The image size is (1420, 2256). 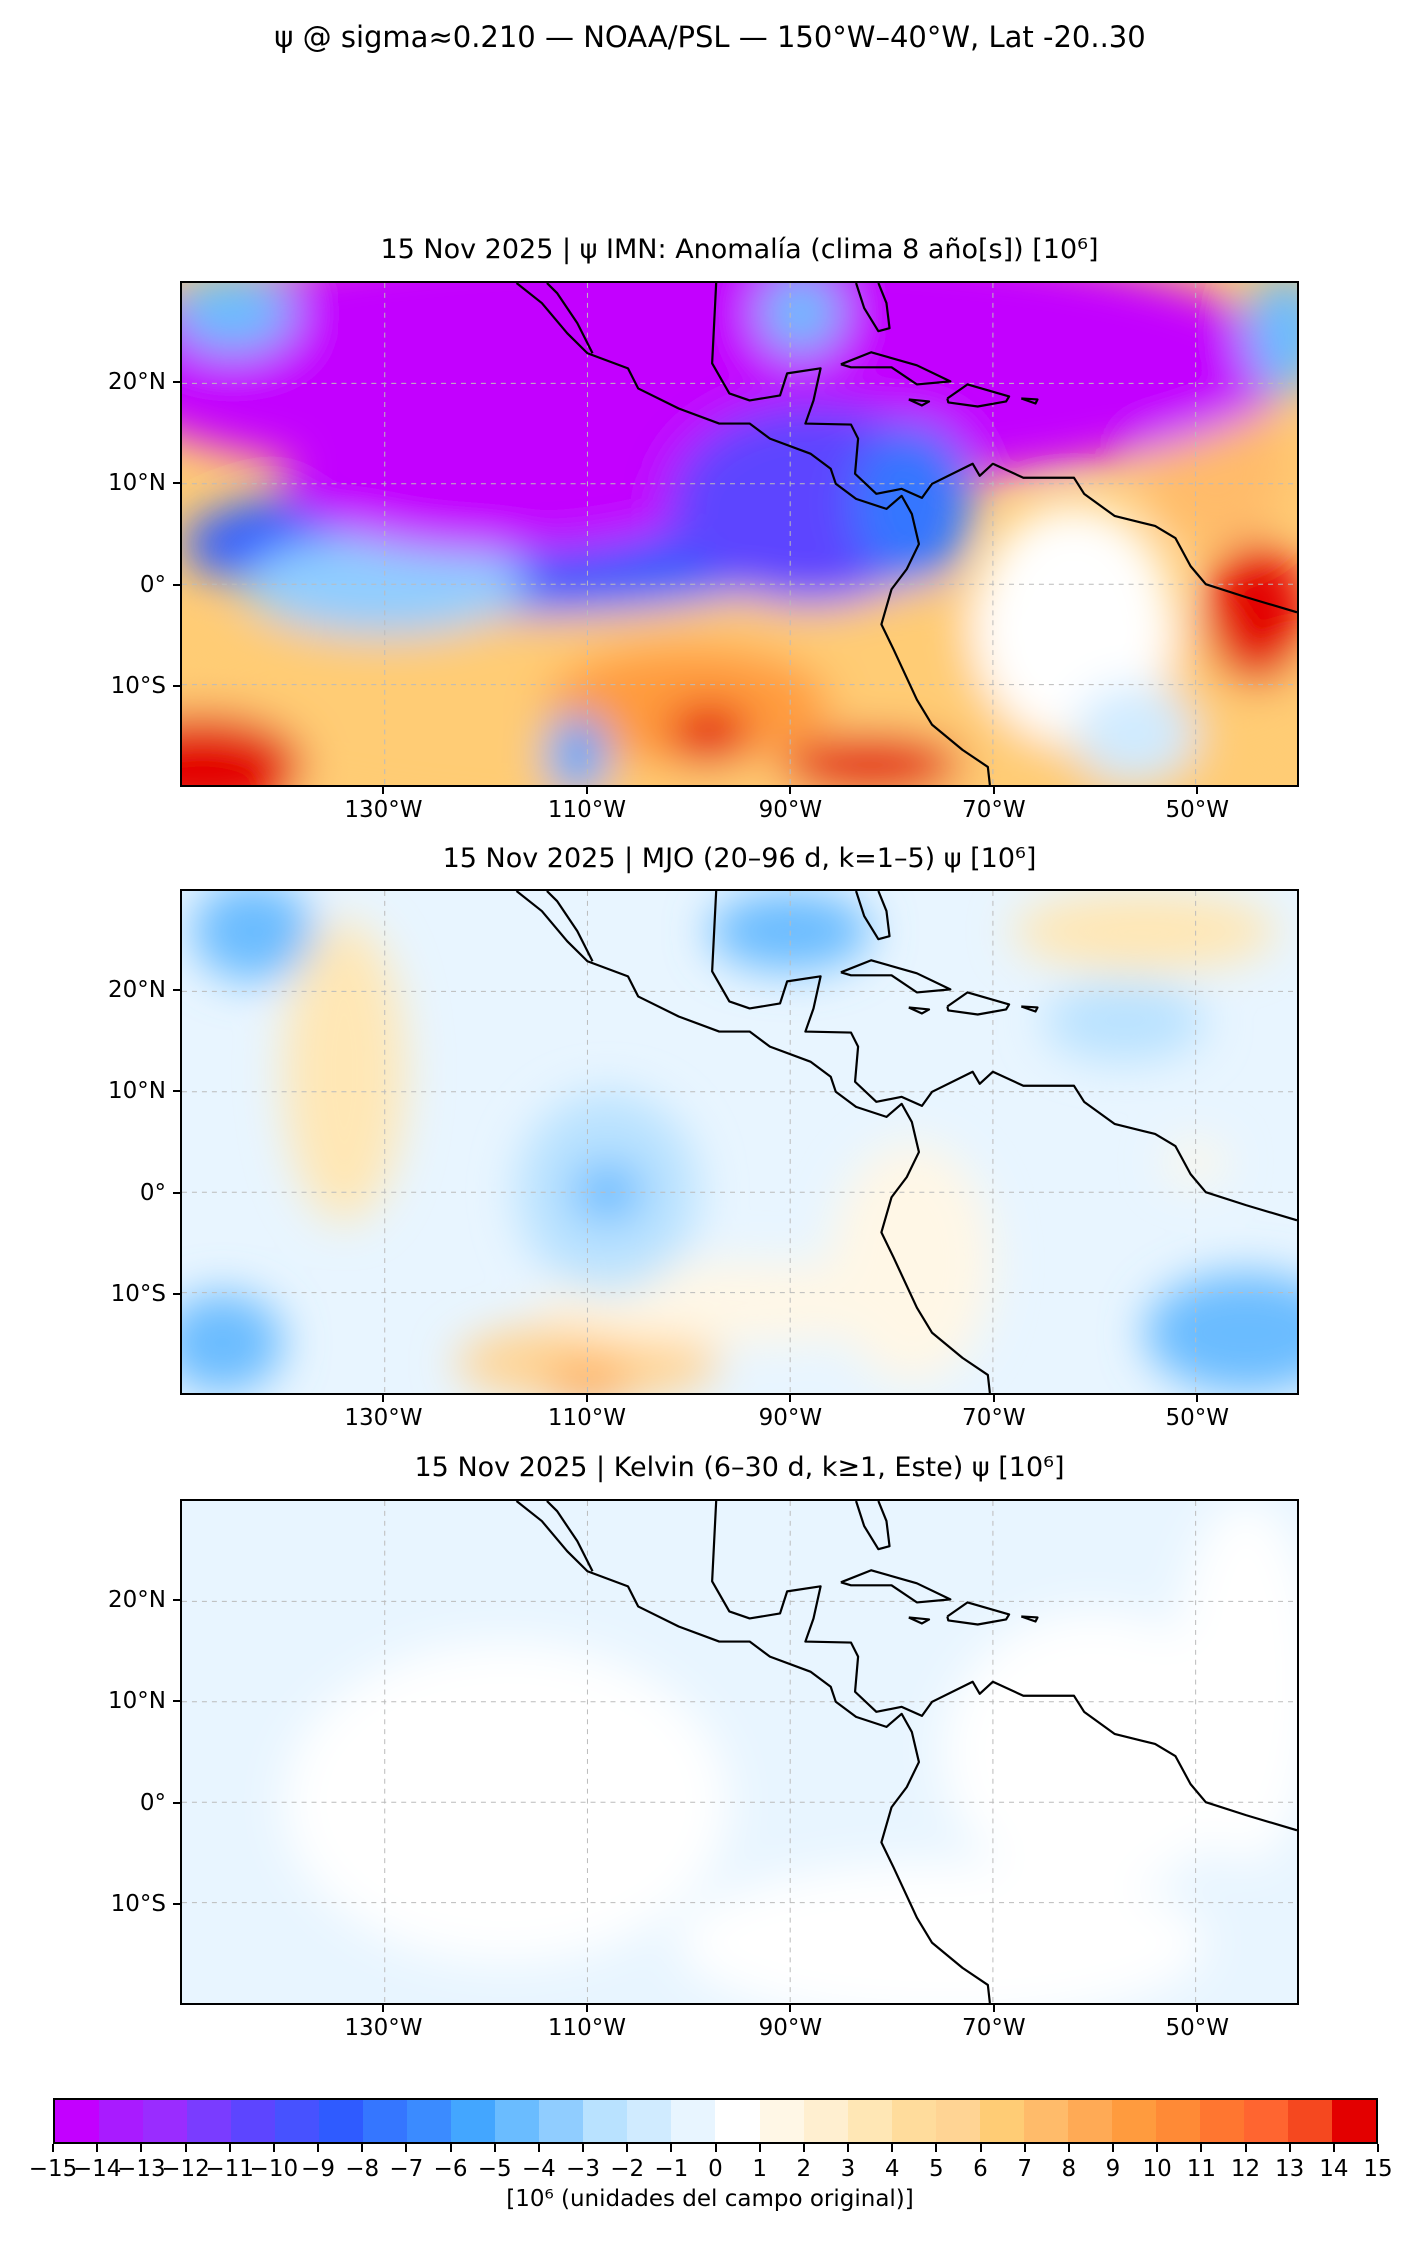 I want to click on y-tick-label: 10°N, so click(x=137, y=1701).